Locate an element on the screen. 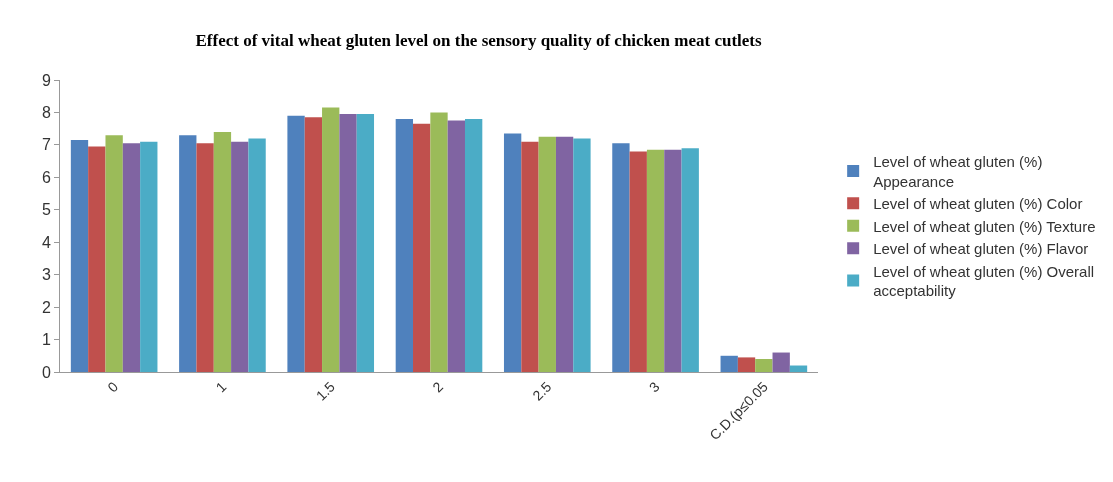  y-tick-label: 5 is located at coordinates (46, 210).